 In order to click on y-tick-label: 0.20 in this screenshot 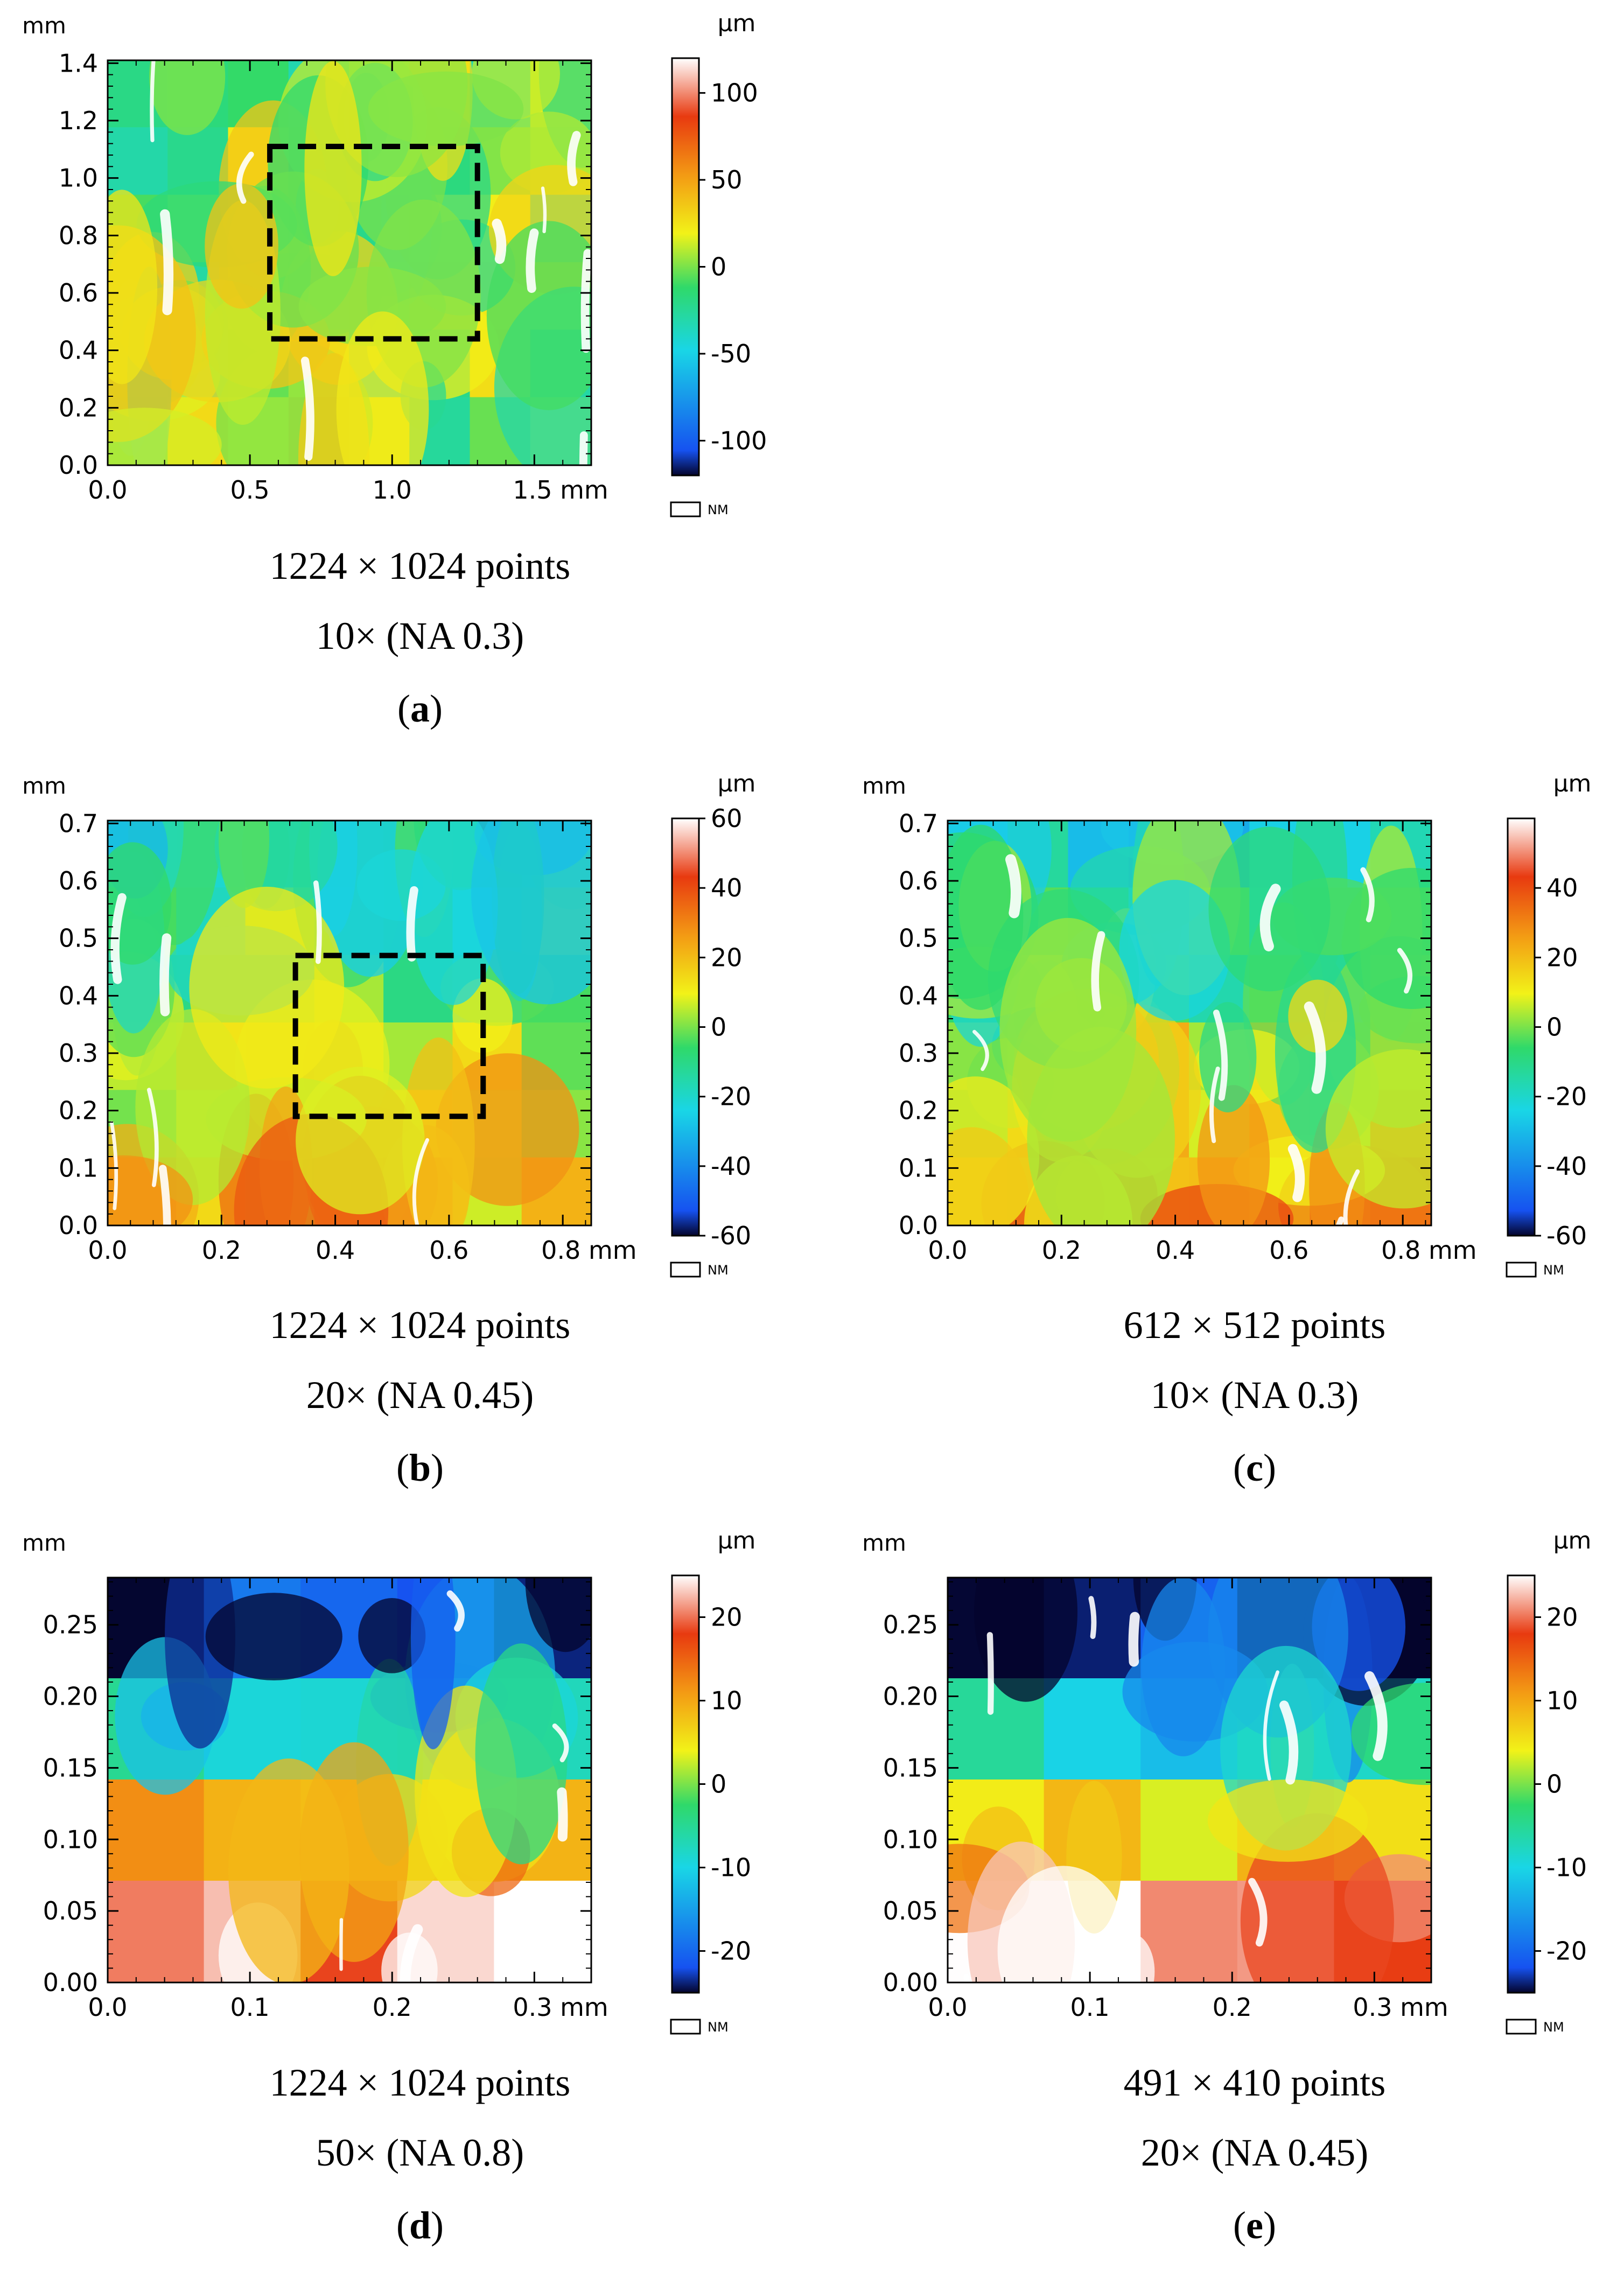, I will do `click(910, 1696)`.